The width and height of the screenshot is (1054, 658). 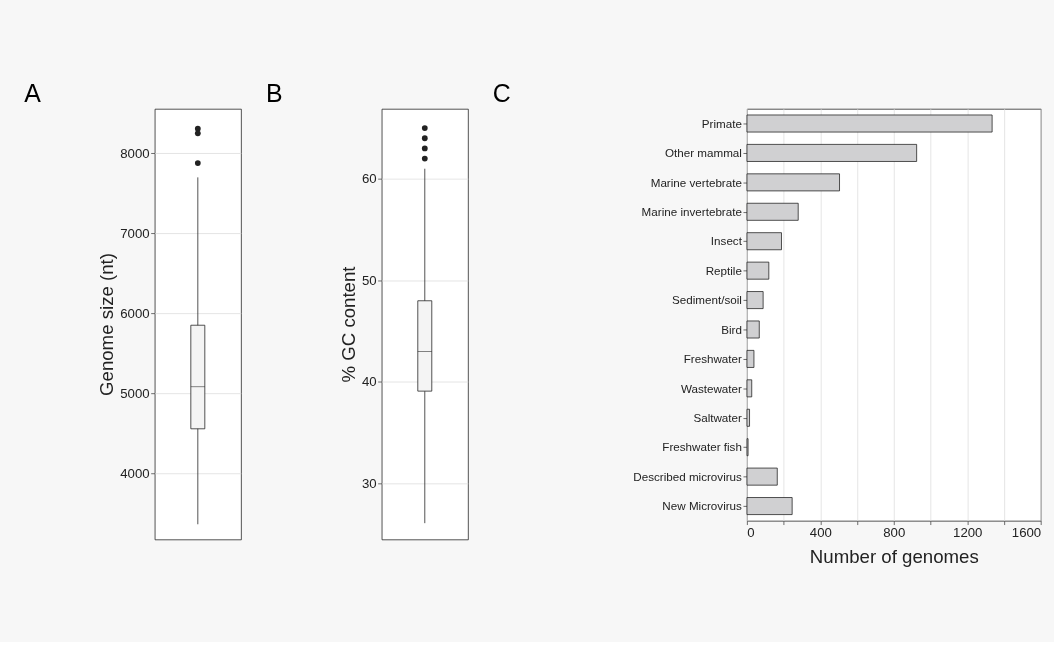 What do you see at coordinates (135, 153) in the screenshot?
I see `y-tick-label: 8000` at bounding box center [135, 153].